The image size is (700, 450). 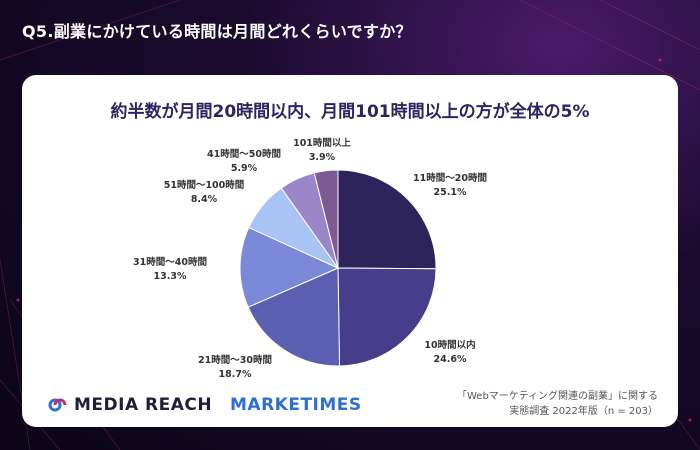 What do you see at coordinates (170, 262) in the screenshot?
I see `slice-label: 31時間〜40時間` at bounding box center [170, 262].